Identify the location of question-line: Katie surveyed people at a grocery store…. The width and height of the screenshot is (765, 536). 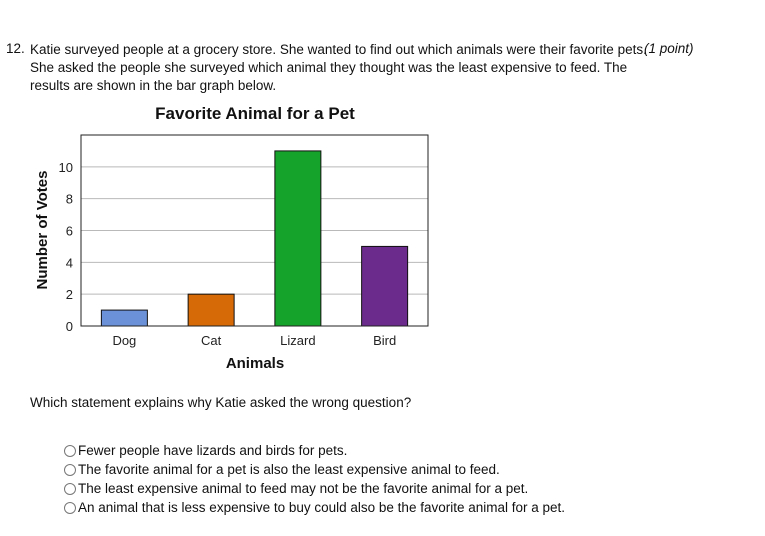
(338, 49).